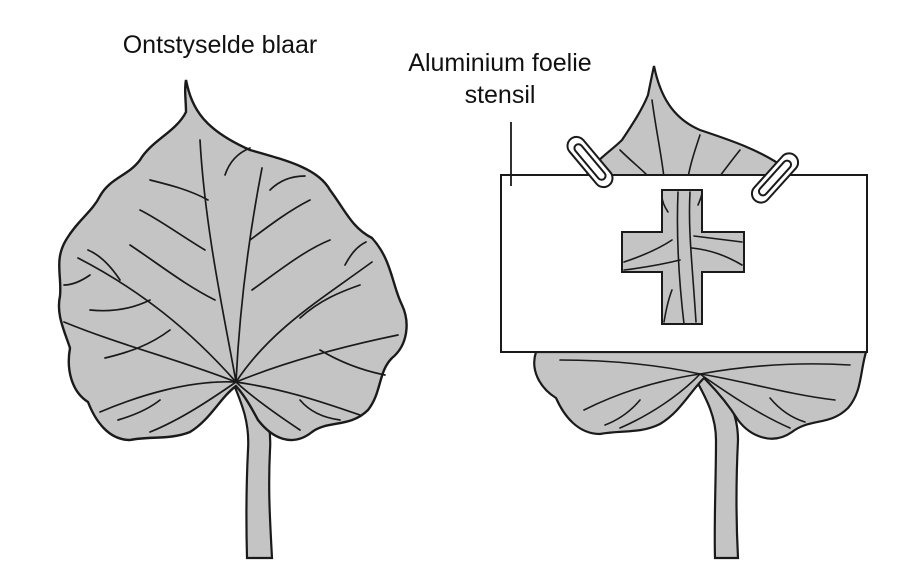 The image size is (903, 579). What do you see at coordinates (500, 95) in the screenshot?
I see `stencil-label-line2: stensil` at bounding box center [500, 95].